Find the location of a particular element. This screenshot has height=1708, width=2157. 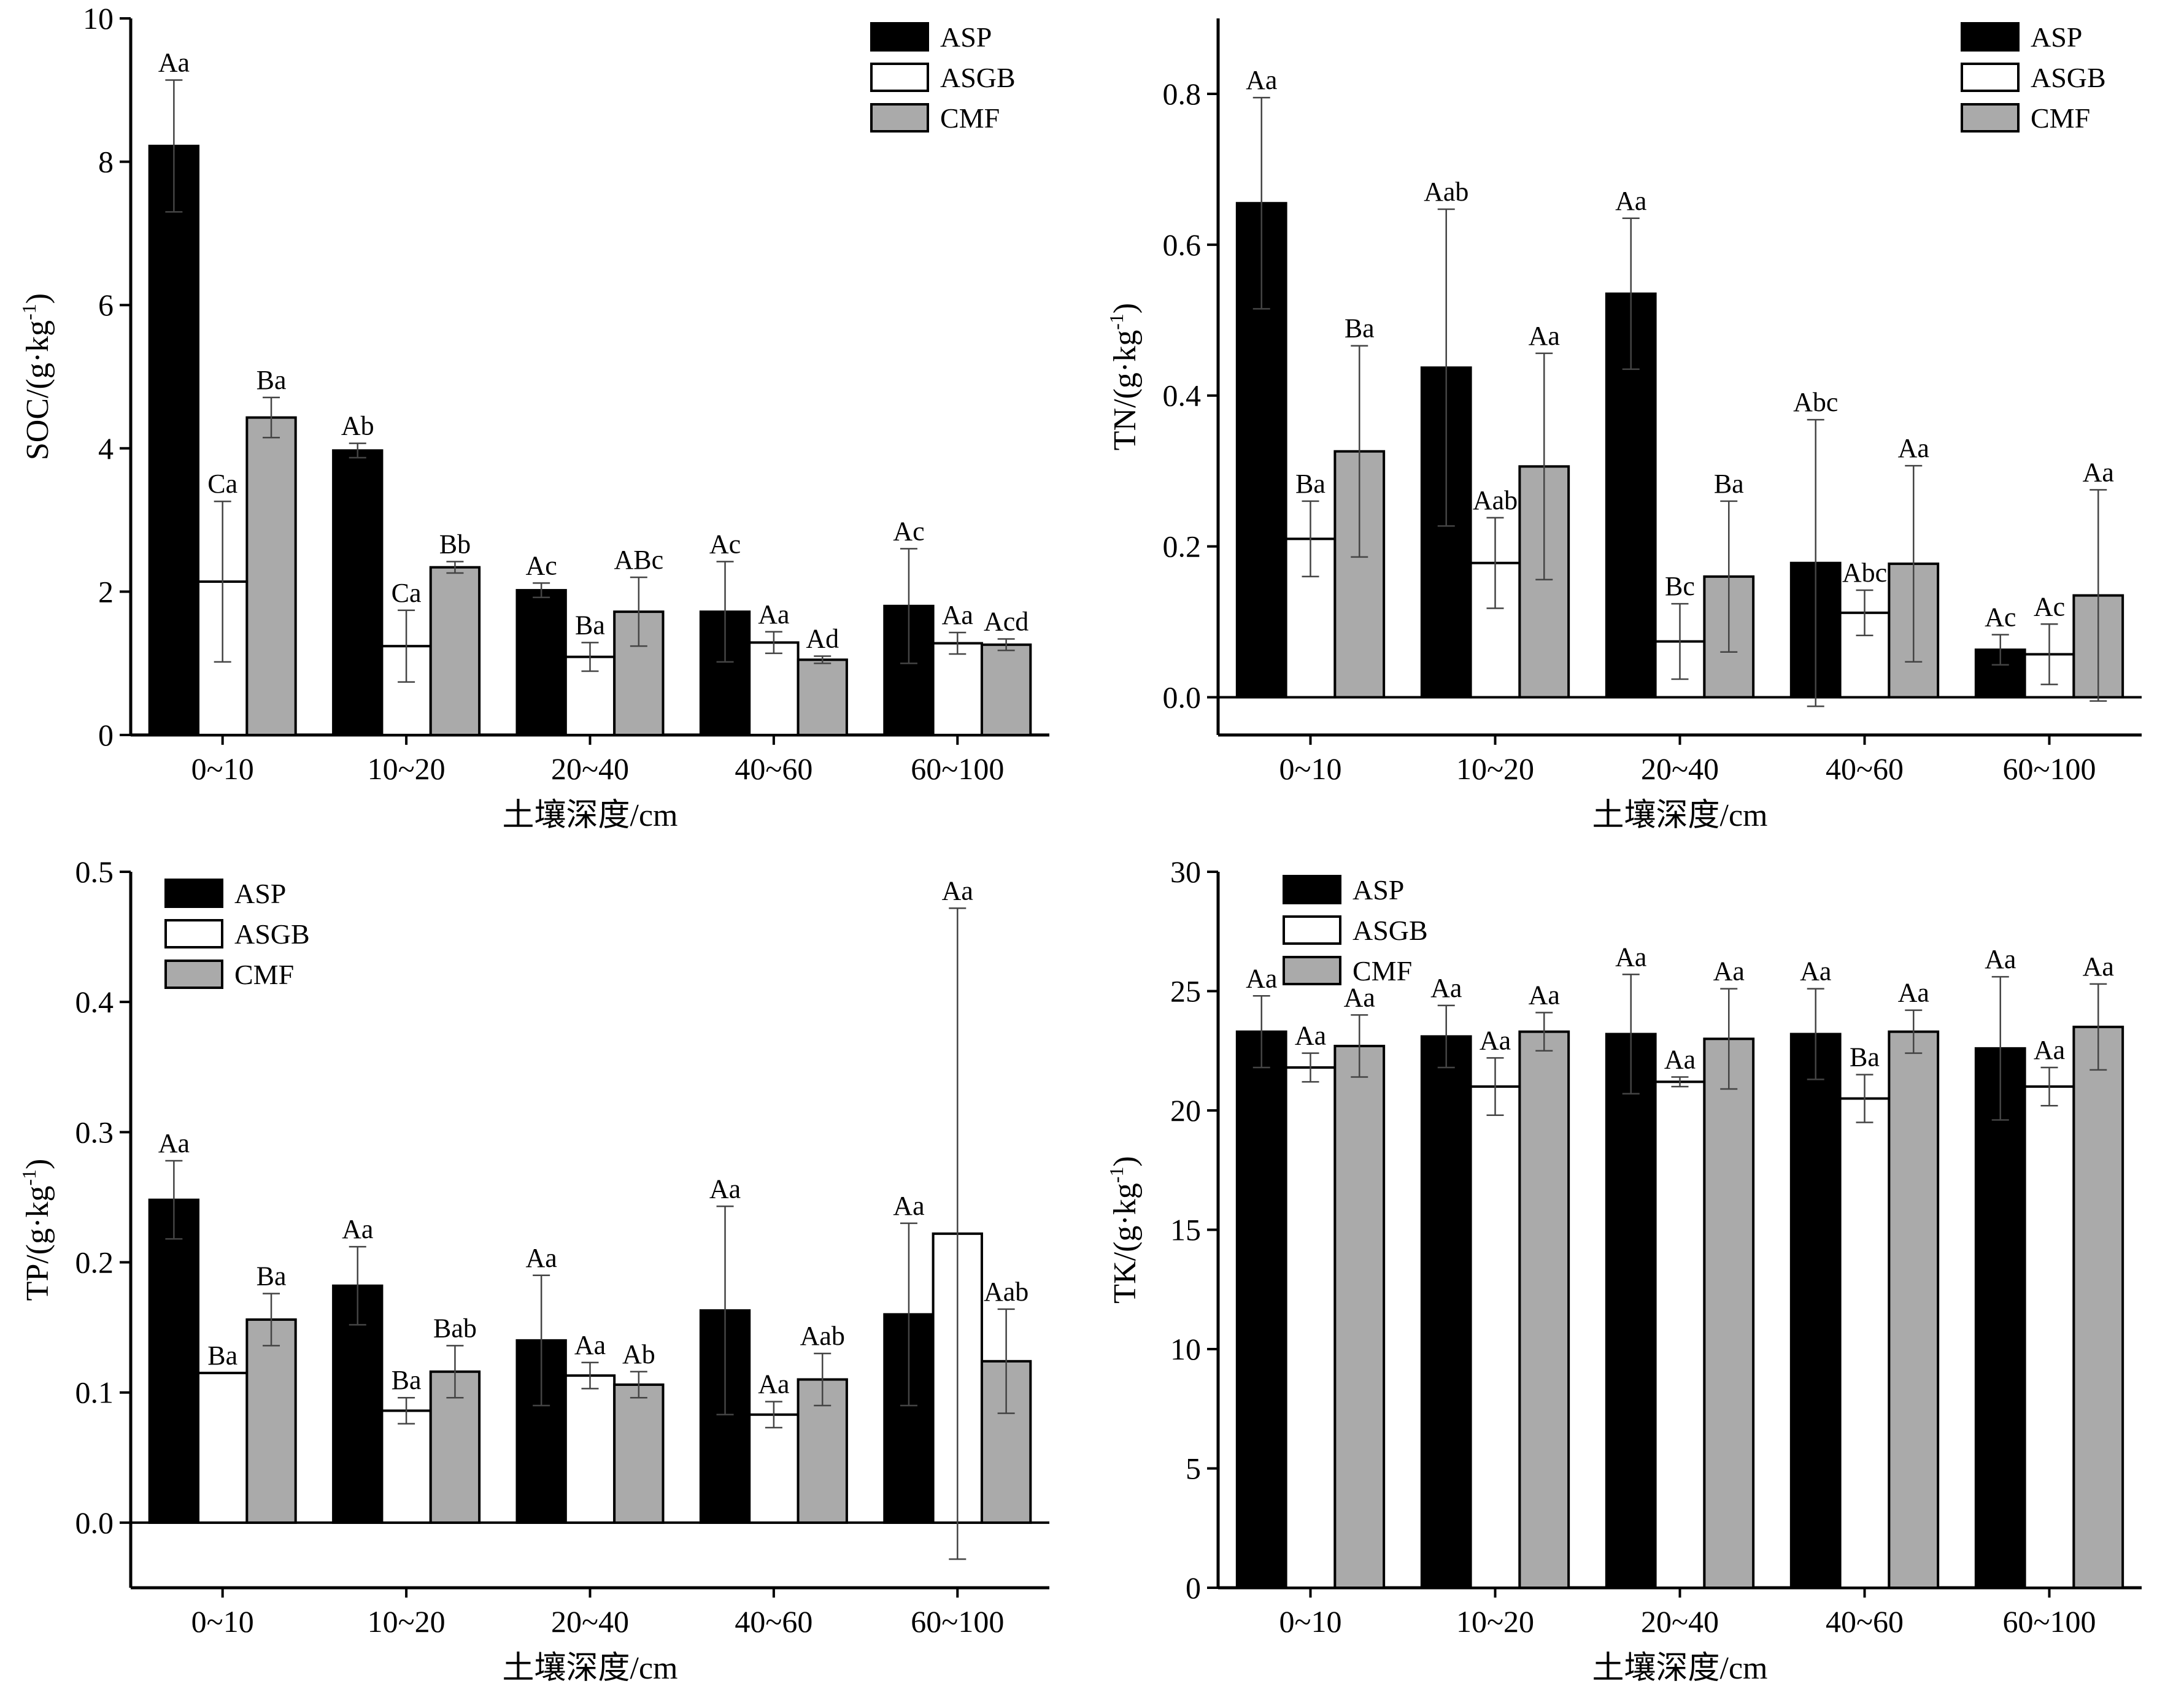

y-tick-label: 0.3 is located at coordinates (94, 1132).